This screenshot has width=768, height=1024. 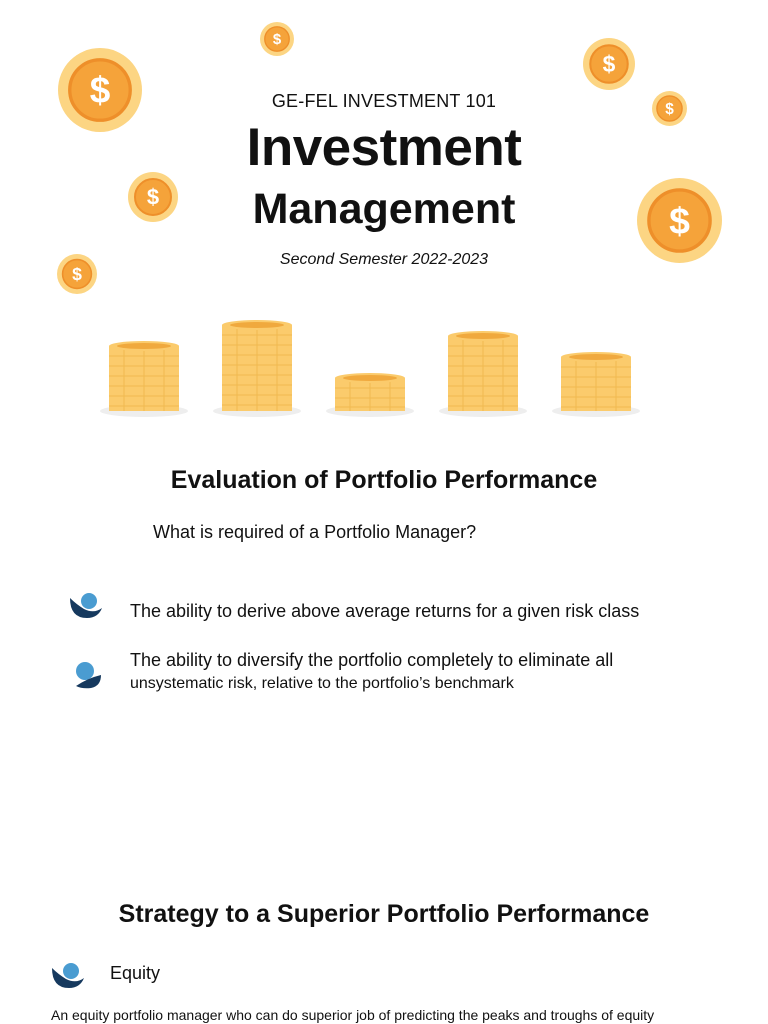 What do you see at coordinates (384, 367) in the screenshot?
I see `coin-stacks` at bounding box center [384, 367].